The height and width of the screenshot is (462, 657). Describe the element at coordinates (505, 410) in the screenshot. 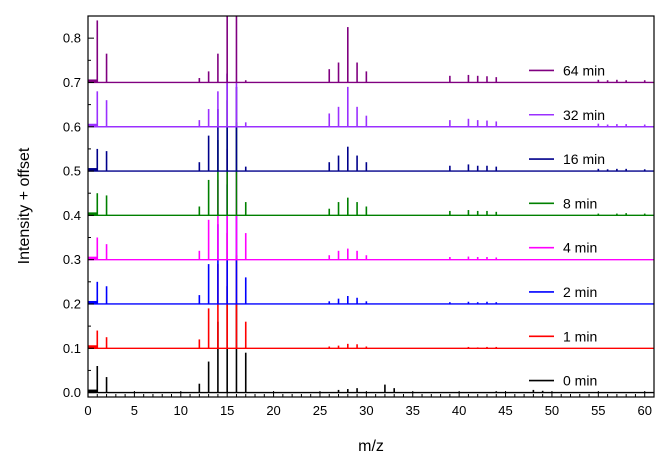

I see `x-tick-label: 45` at that location.